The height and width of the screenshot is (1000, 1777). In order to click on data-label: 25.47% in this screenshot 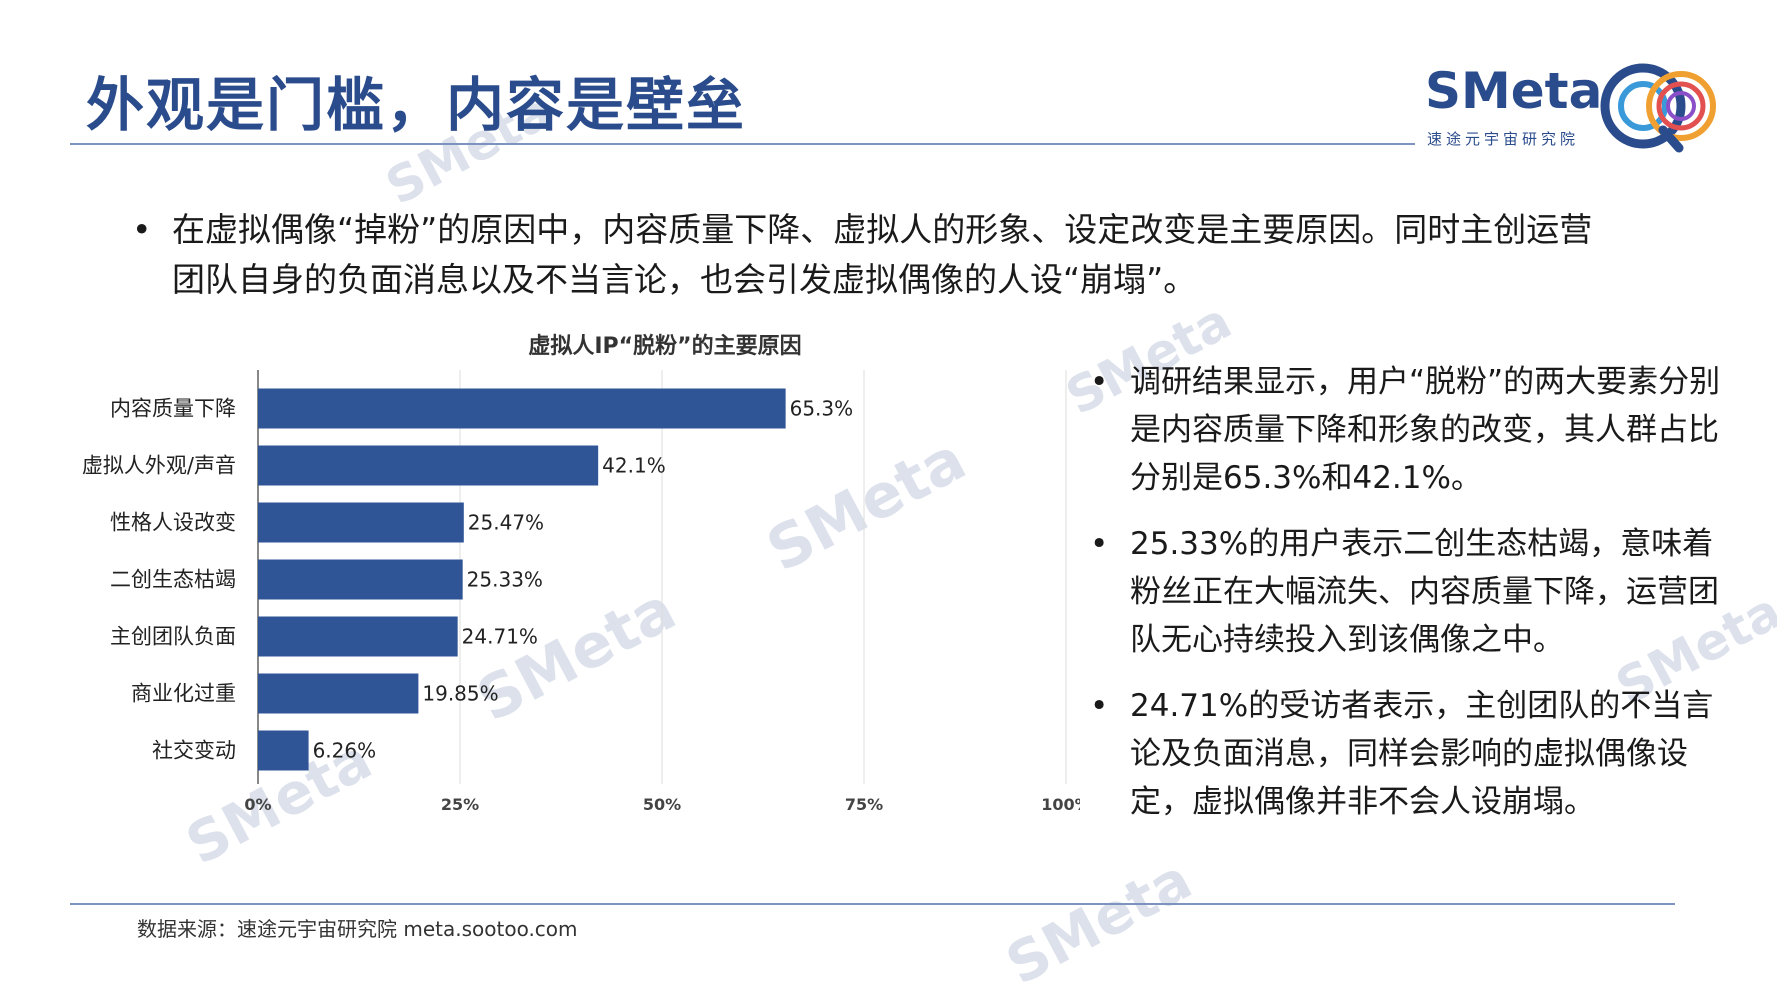, I will do `click(506, 523)`.